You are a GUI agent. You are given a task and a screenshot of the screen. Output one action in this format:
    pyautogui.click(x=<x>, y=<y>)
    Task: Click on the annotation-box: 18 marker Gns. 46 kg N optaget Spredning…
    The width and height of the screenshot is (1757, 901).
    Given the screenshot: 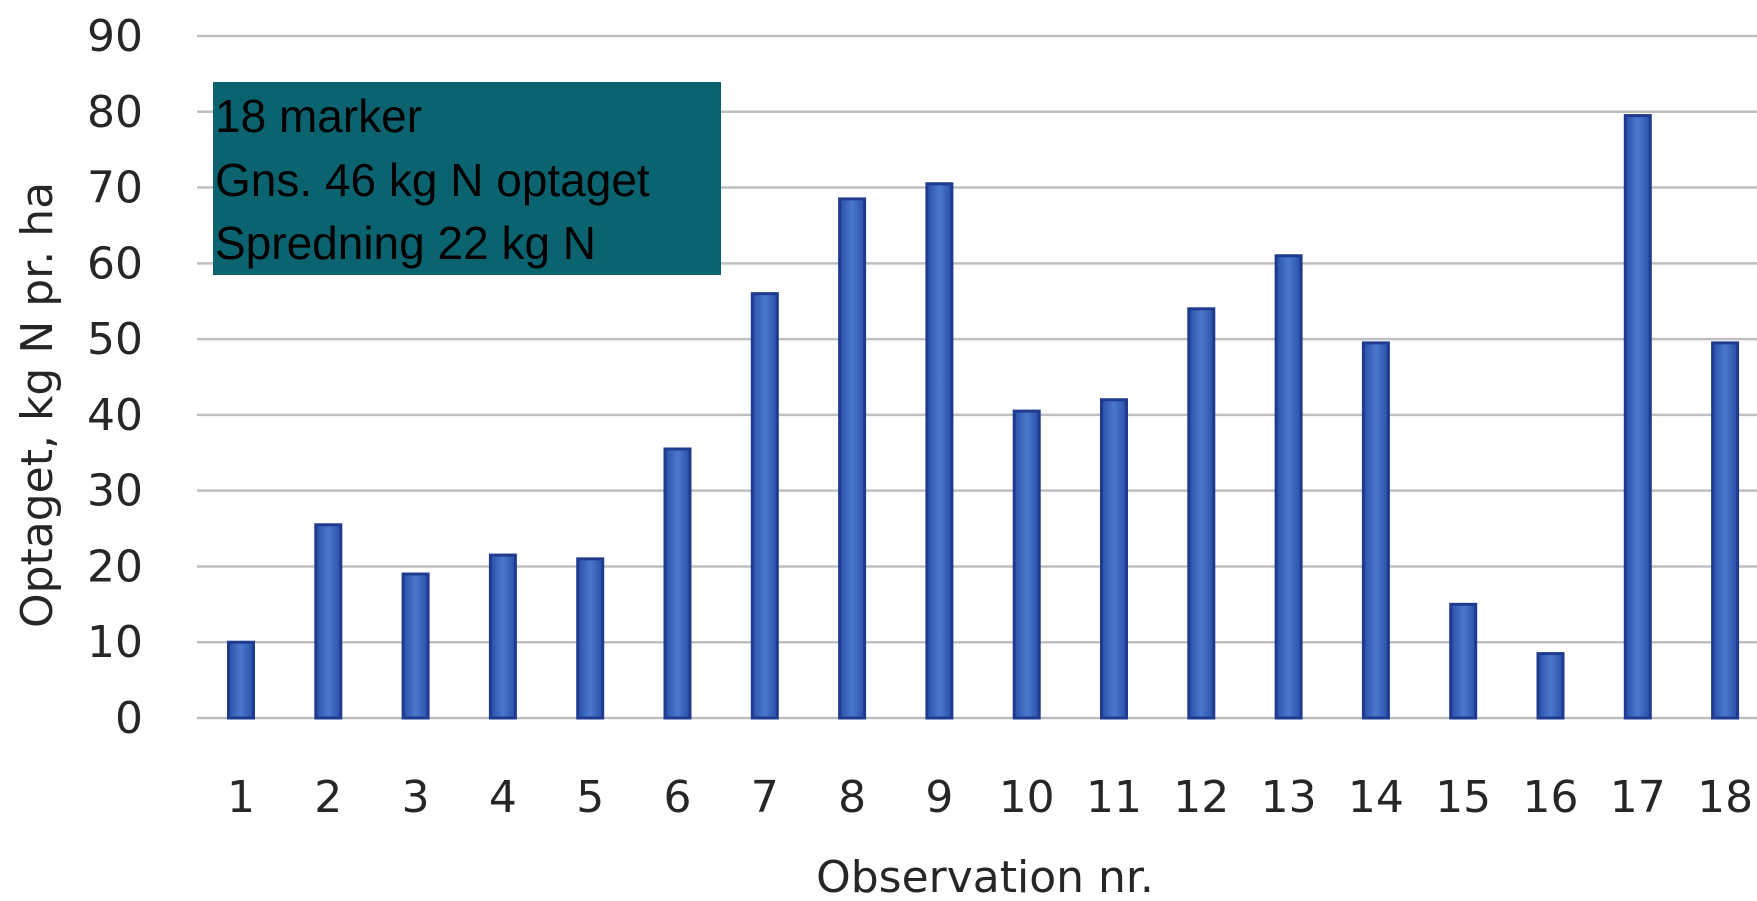 What is the action you would take?
    pyautogui.click(x=467, y=178)
    